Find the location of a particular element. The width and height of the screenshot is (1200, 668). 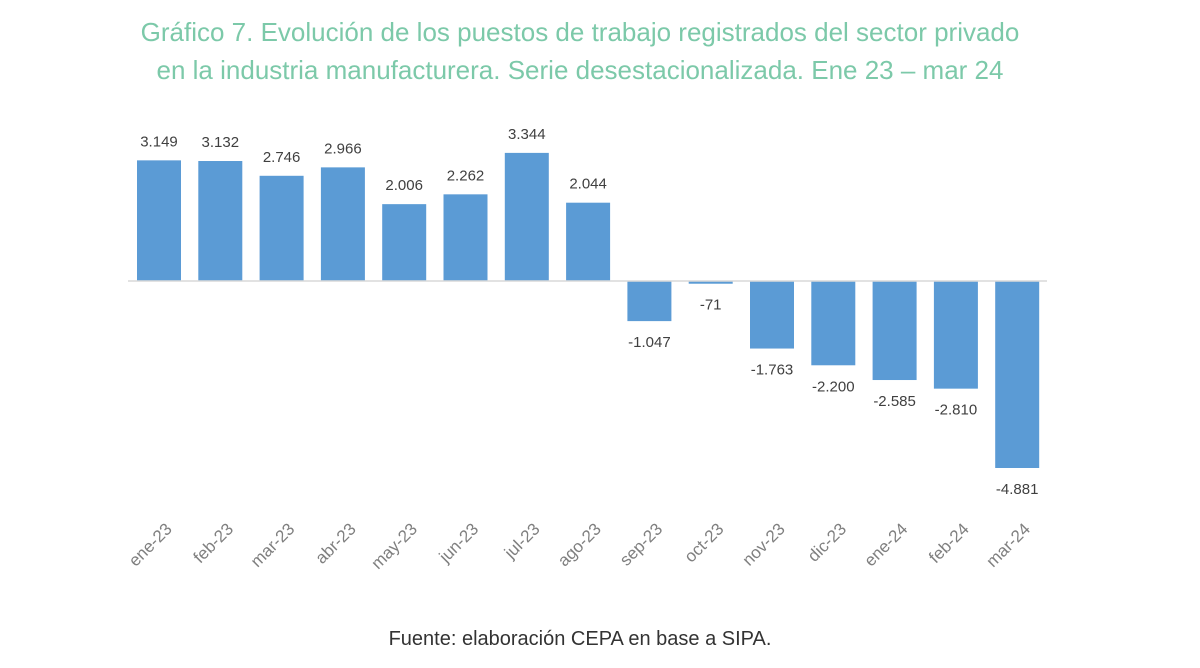

data-label-feb-23: 3.132 is located at coordinates (221, 142).